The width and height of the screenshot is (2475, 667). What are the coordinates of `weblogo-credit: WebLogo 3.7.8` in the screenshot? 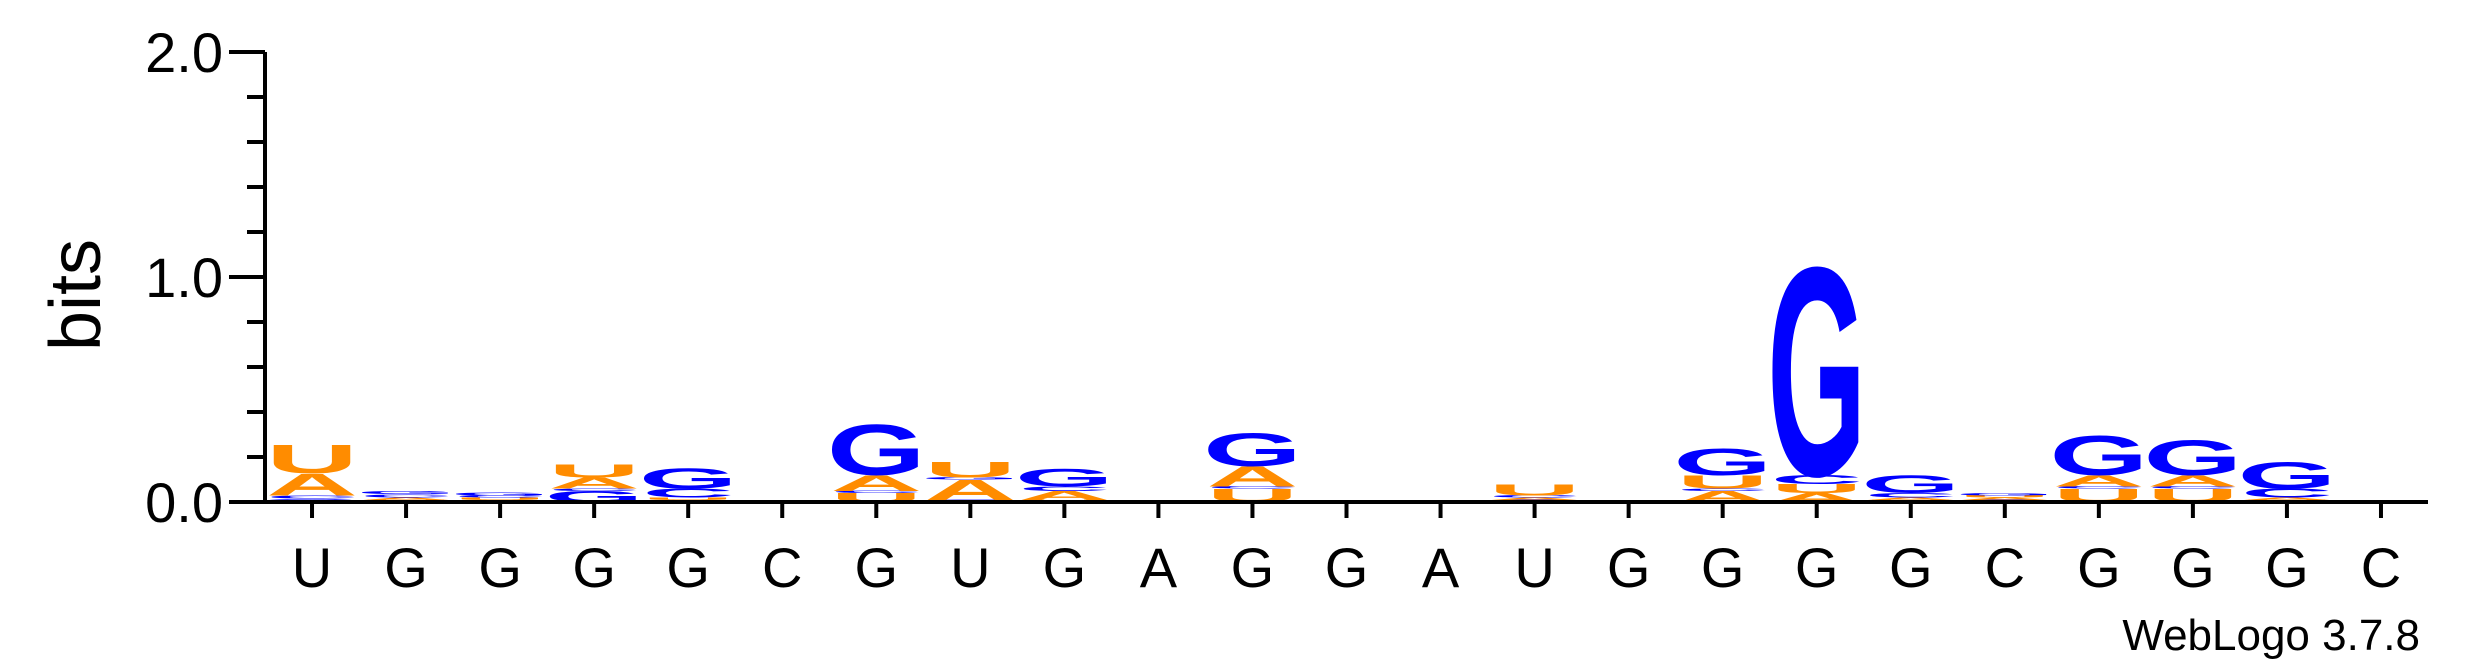 It's located at (2271, 635).